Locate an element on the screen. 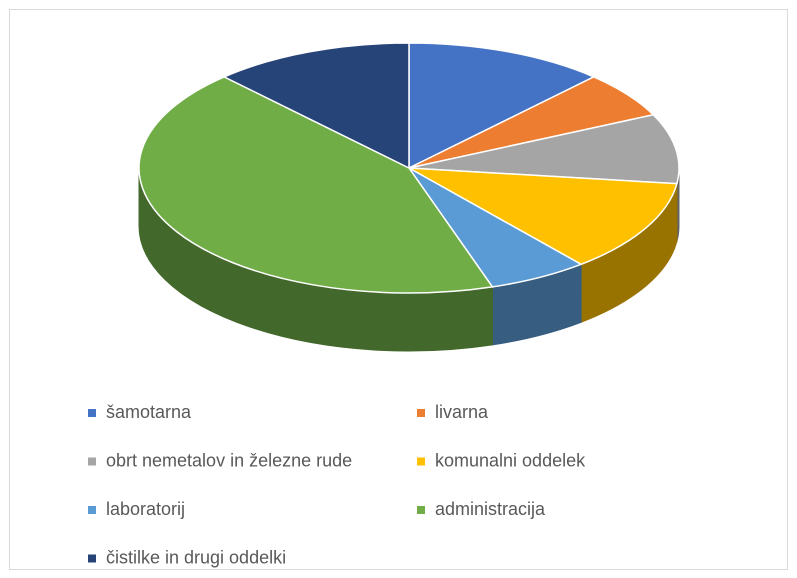 The width and height of the screenshot is (797, 578). legend-label: livarna is located at coordinates (462, 412).